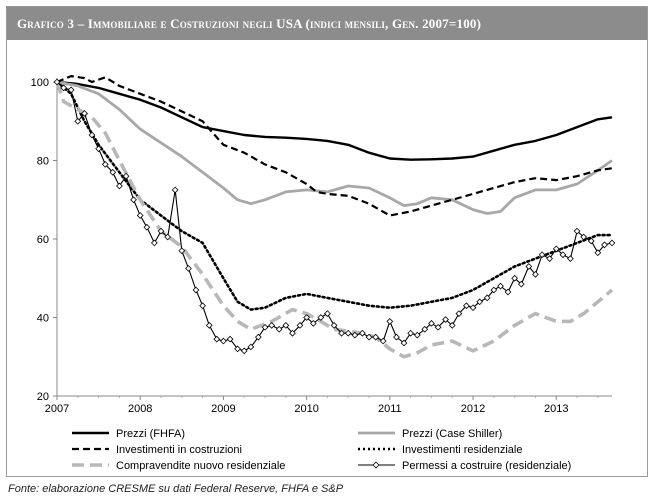  Describe the element at coordinates (40, 83) in the screenshot. I see `y-tick-label: 100` at that location.